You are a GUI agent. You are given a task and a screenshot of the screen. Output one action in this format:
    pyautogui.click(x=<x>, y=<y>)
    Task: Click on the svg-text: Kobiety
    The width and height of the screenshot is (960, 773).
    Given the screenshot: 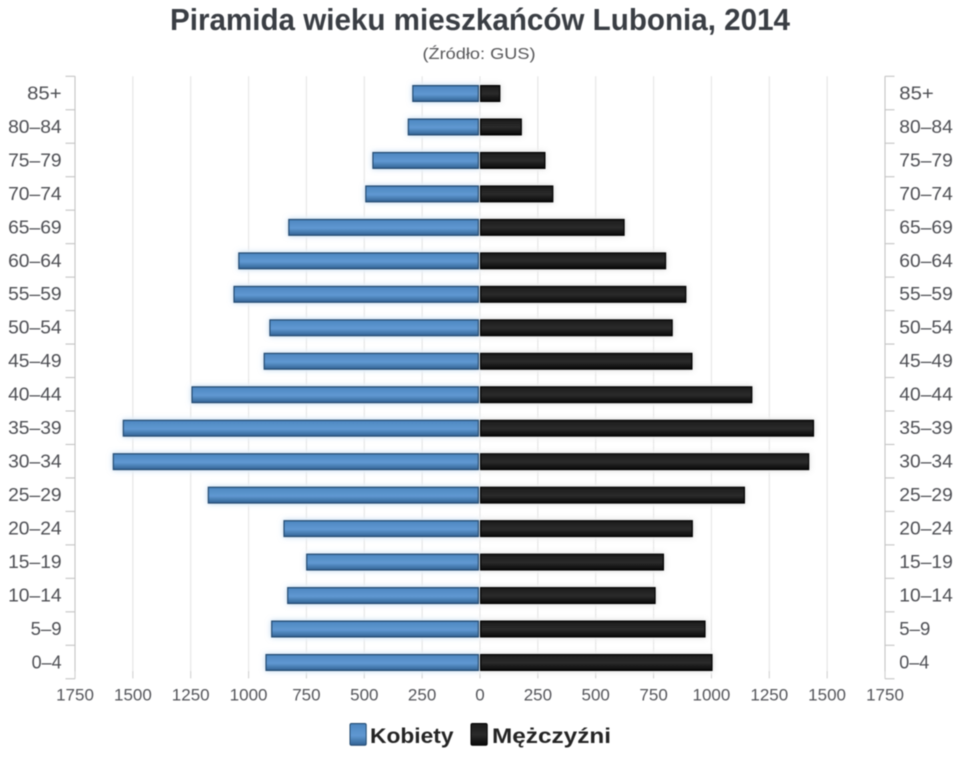 What is the action you would take?
    pyautogui.click(x=412, y=736)
    